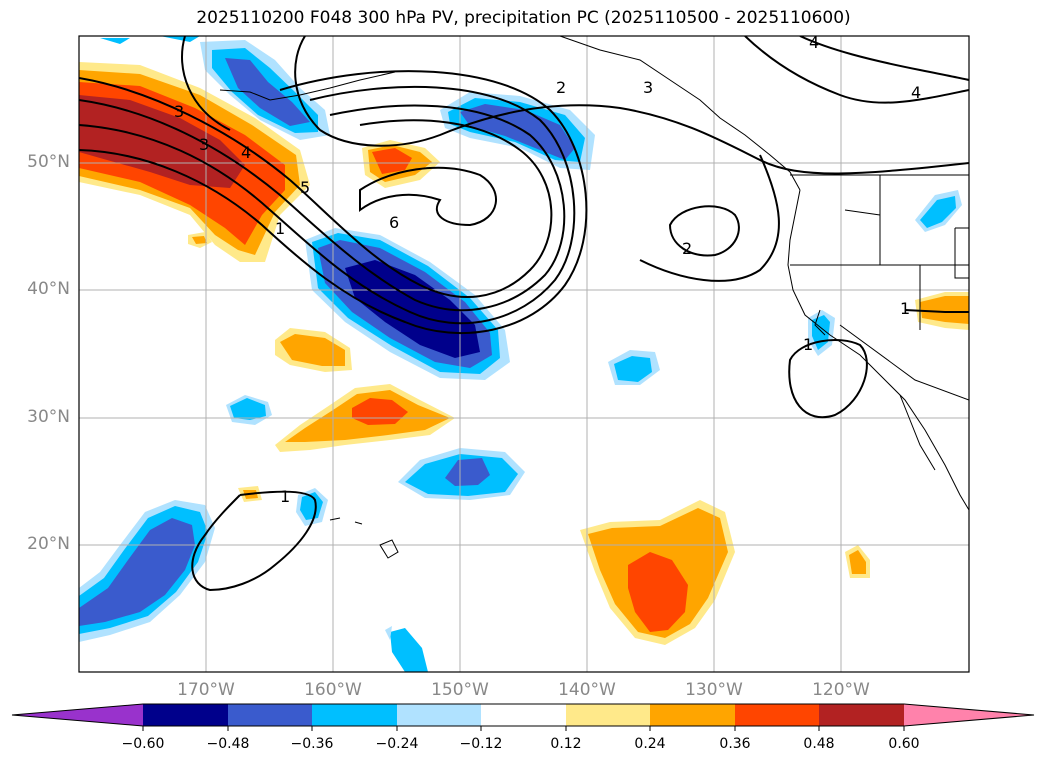  Describe the element at coordinates (819, 744) in the screenshot. I see `colorbar-tick: 0.48` at that location.